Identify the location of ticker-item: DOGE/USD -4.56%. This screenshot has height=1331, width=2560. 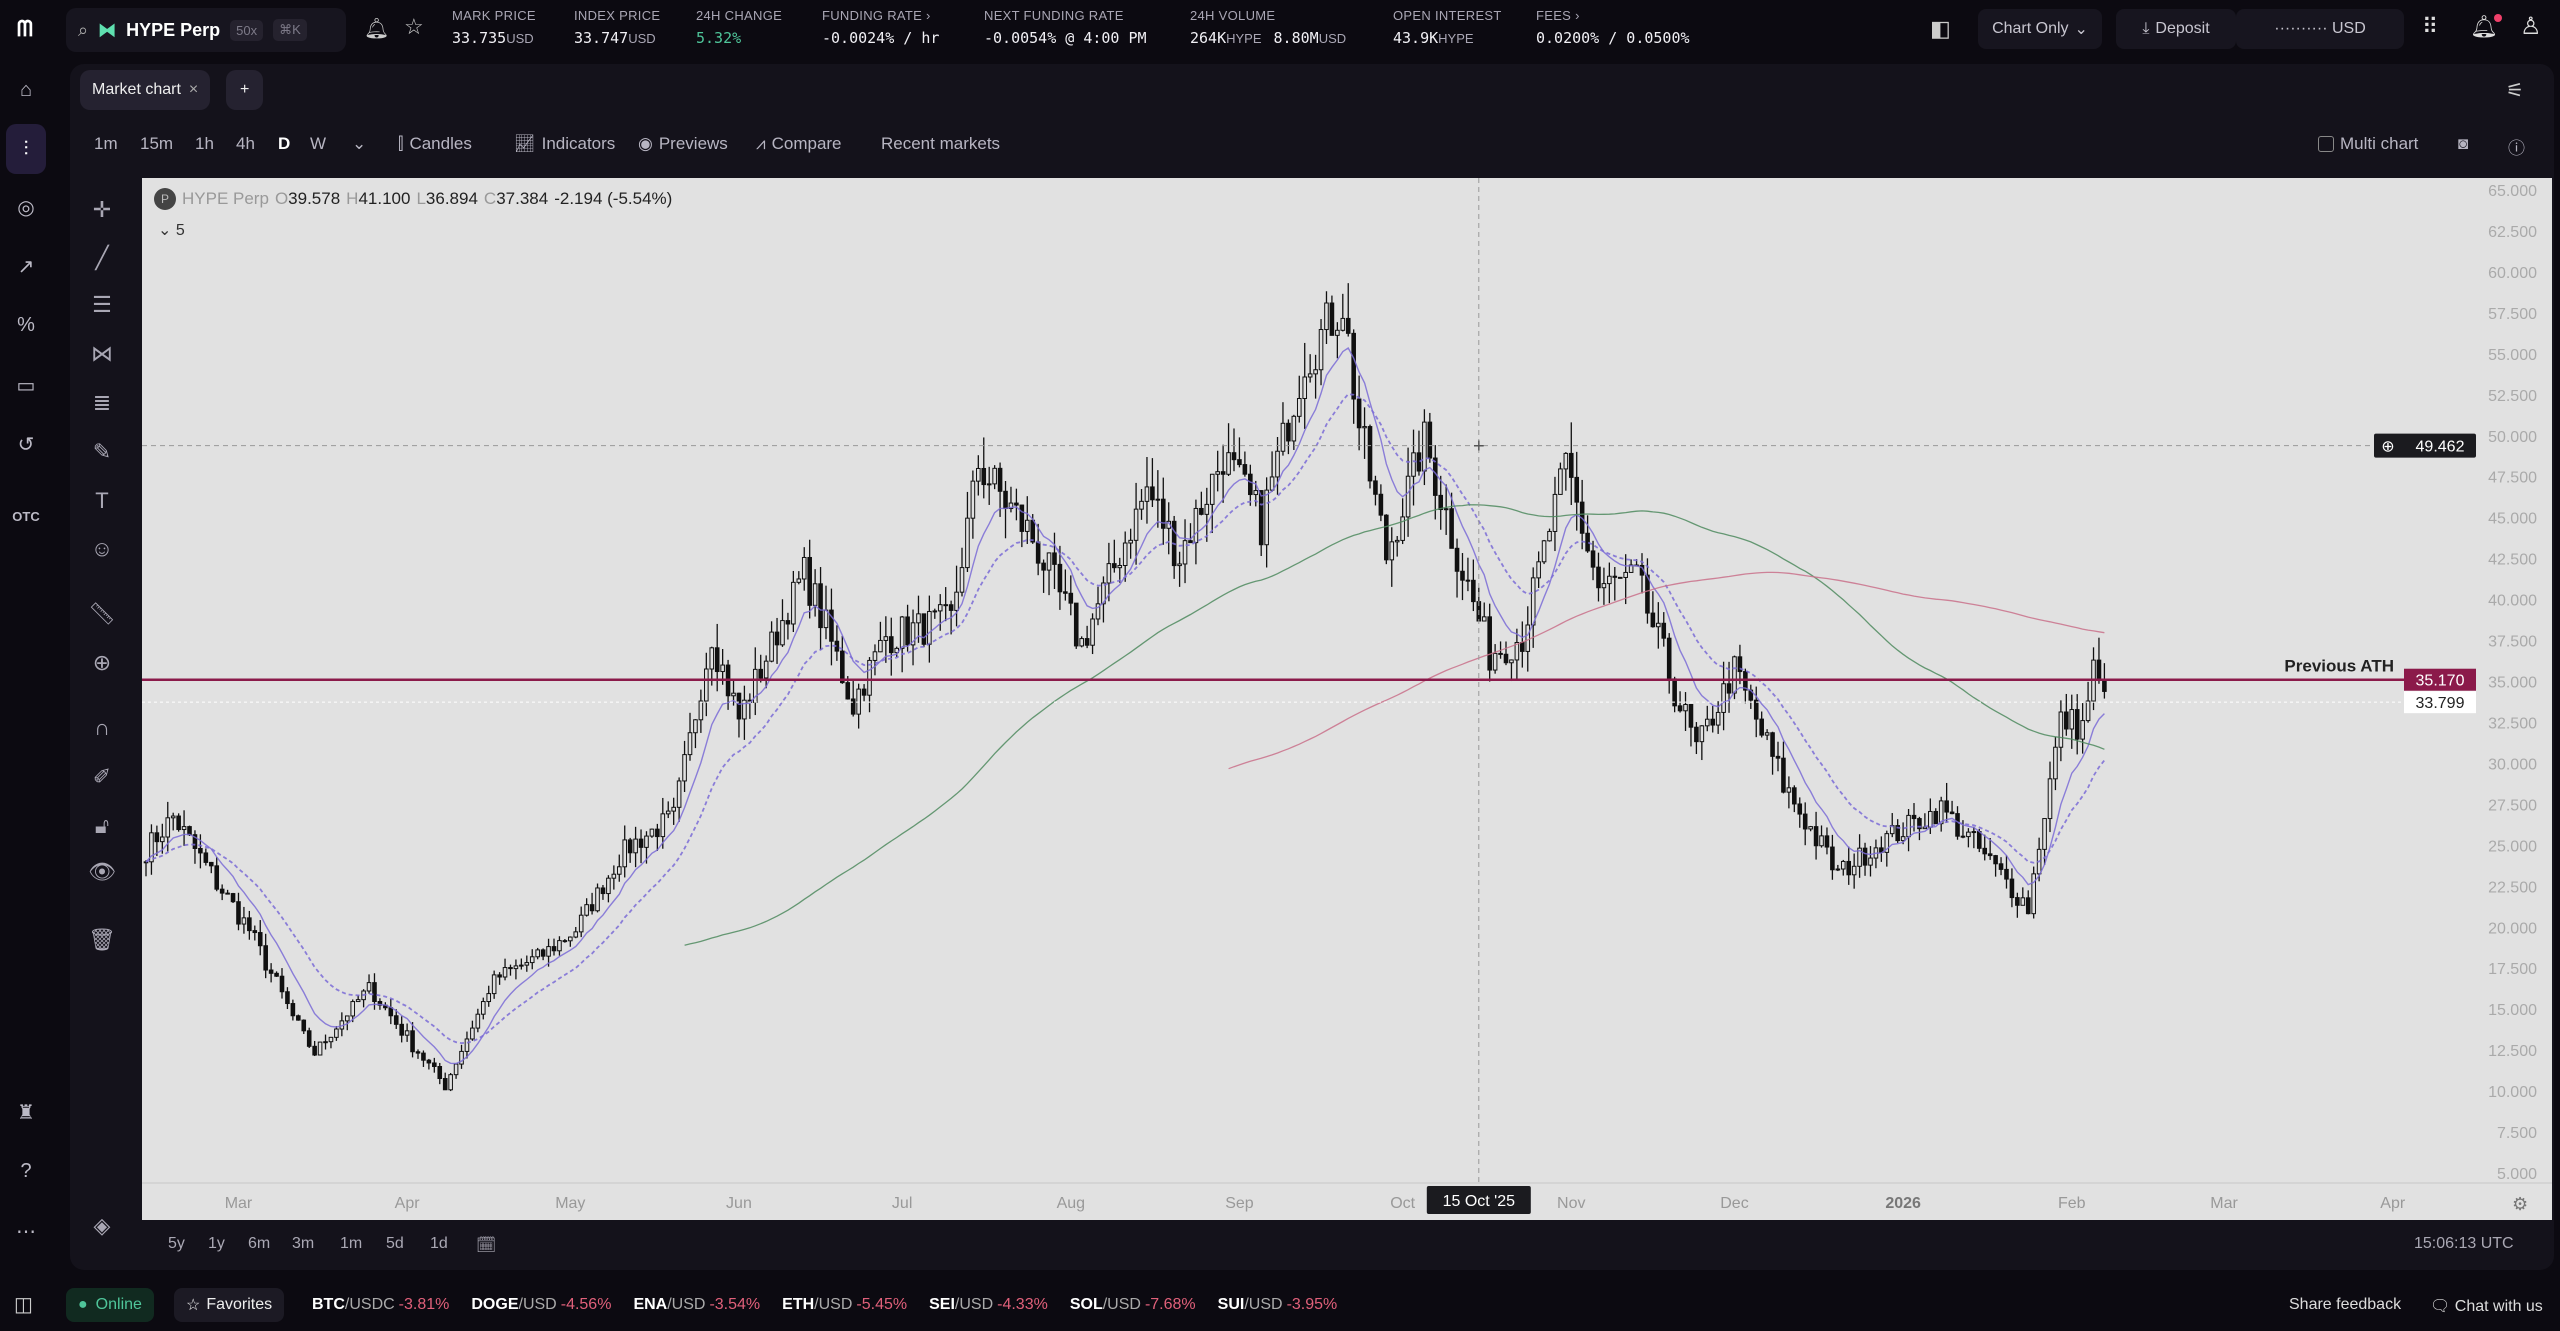
(541, 1305).